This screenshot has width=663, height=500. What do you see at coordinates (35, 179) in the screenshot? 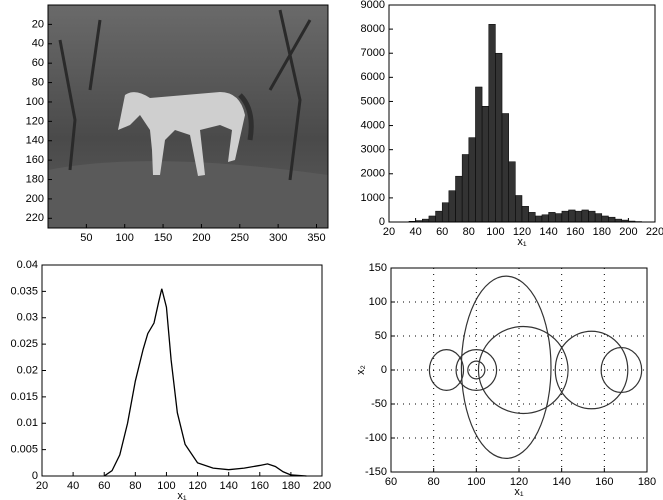
I see `y-tick-label: 180` at bounding box center [35, 179].